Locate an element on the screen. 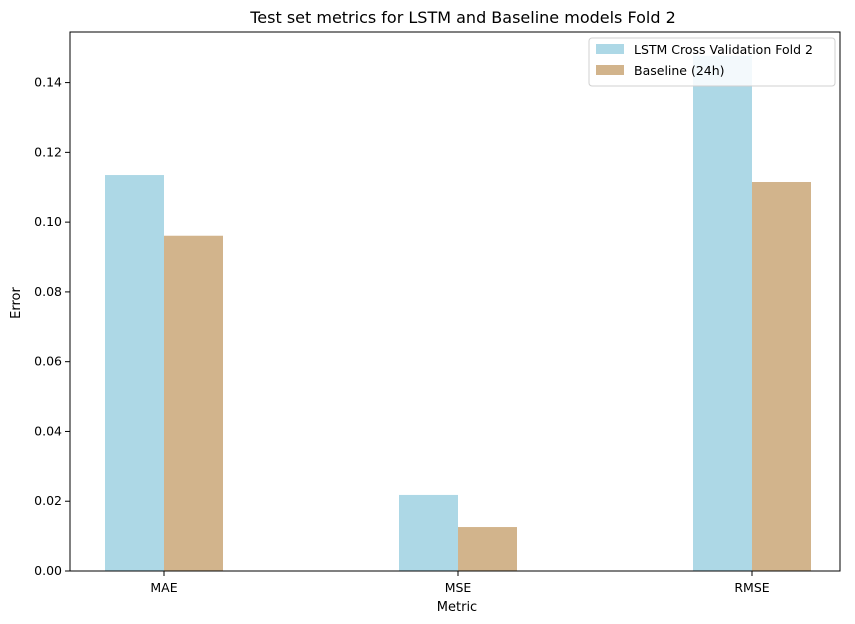 The width and height of the screenshot is (855, 624). y-axis: 0.00 0.02 0.04 0.06 0.08 0.10 0.12 0.14 is located at coordinates (52, 326).